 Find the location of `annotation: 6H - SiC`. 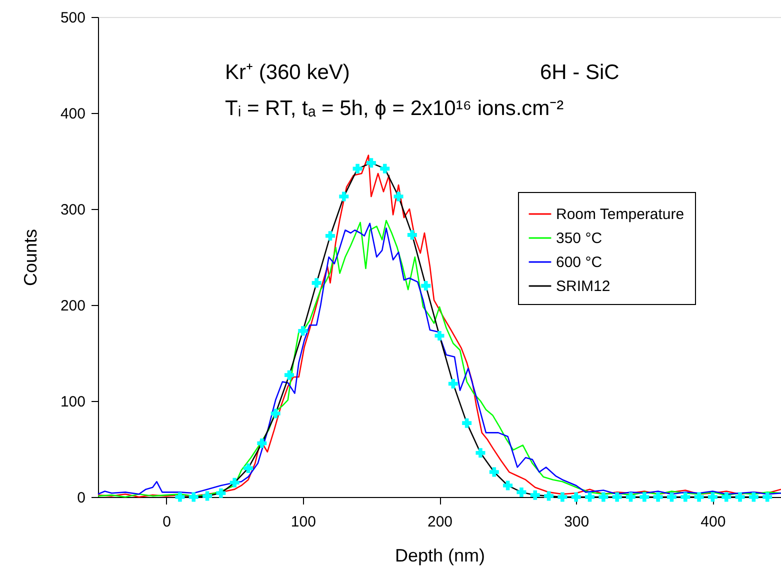

annotation: 6H - SiC is located at coordinates (580, 72).